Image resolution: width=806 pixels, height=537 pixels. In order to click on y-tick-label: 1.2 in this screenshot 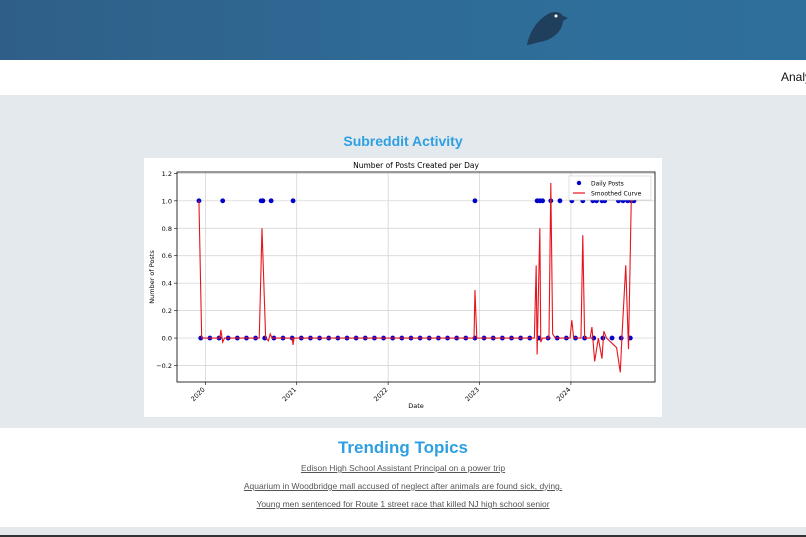, I will do `click(167, 174)`.